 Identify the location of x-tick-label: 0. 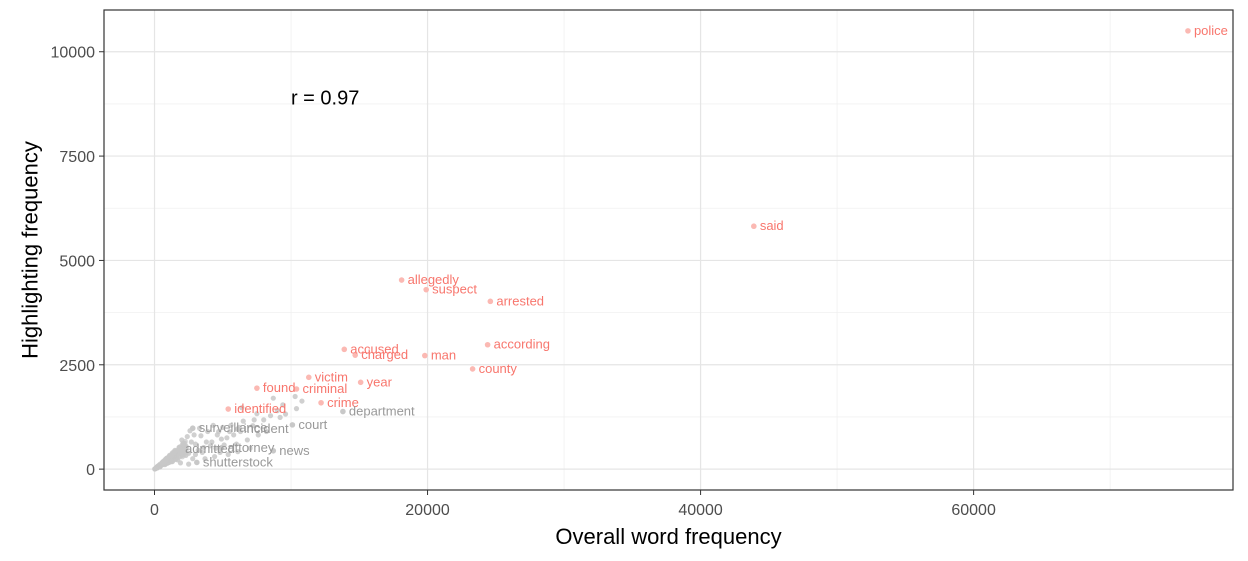
(154, 510).